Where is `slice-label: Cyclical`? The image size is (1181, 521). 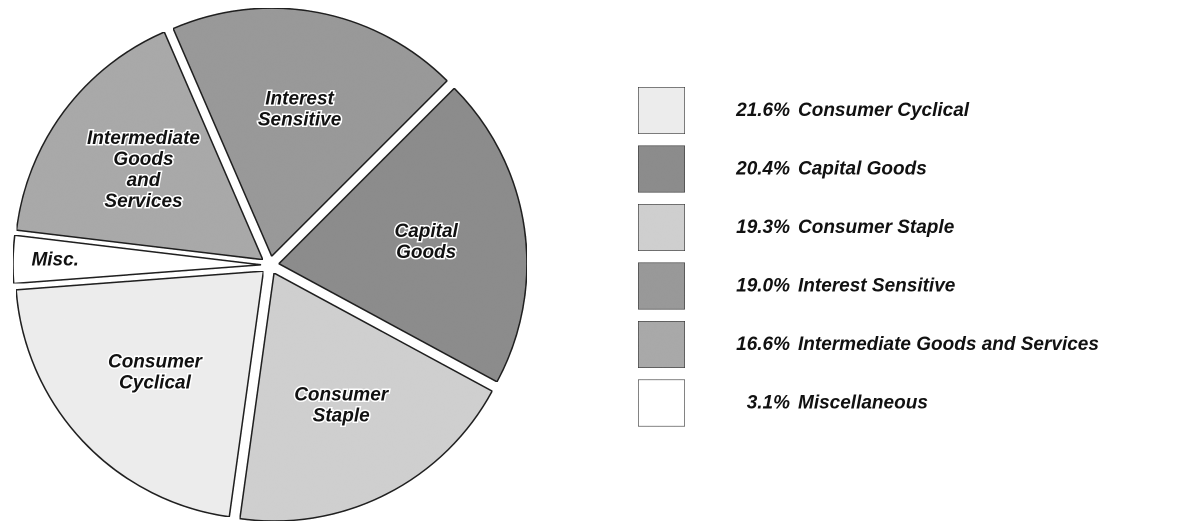
slice-label: Cyclical is located at coordinates (155, 383).